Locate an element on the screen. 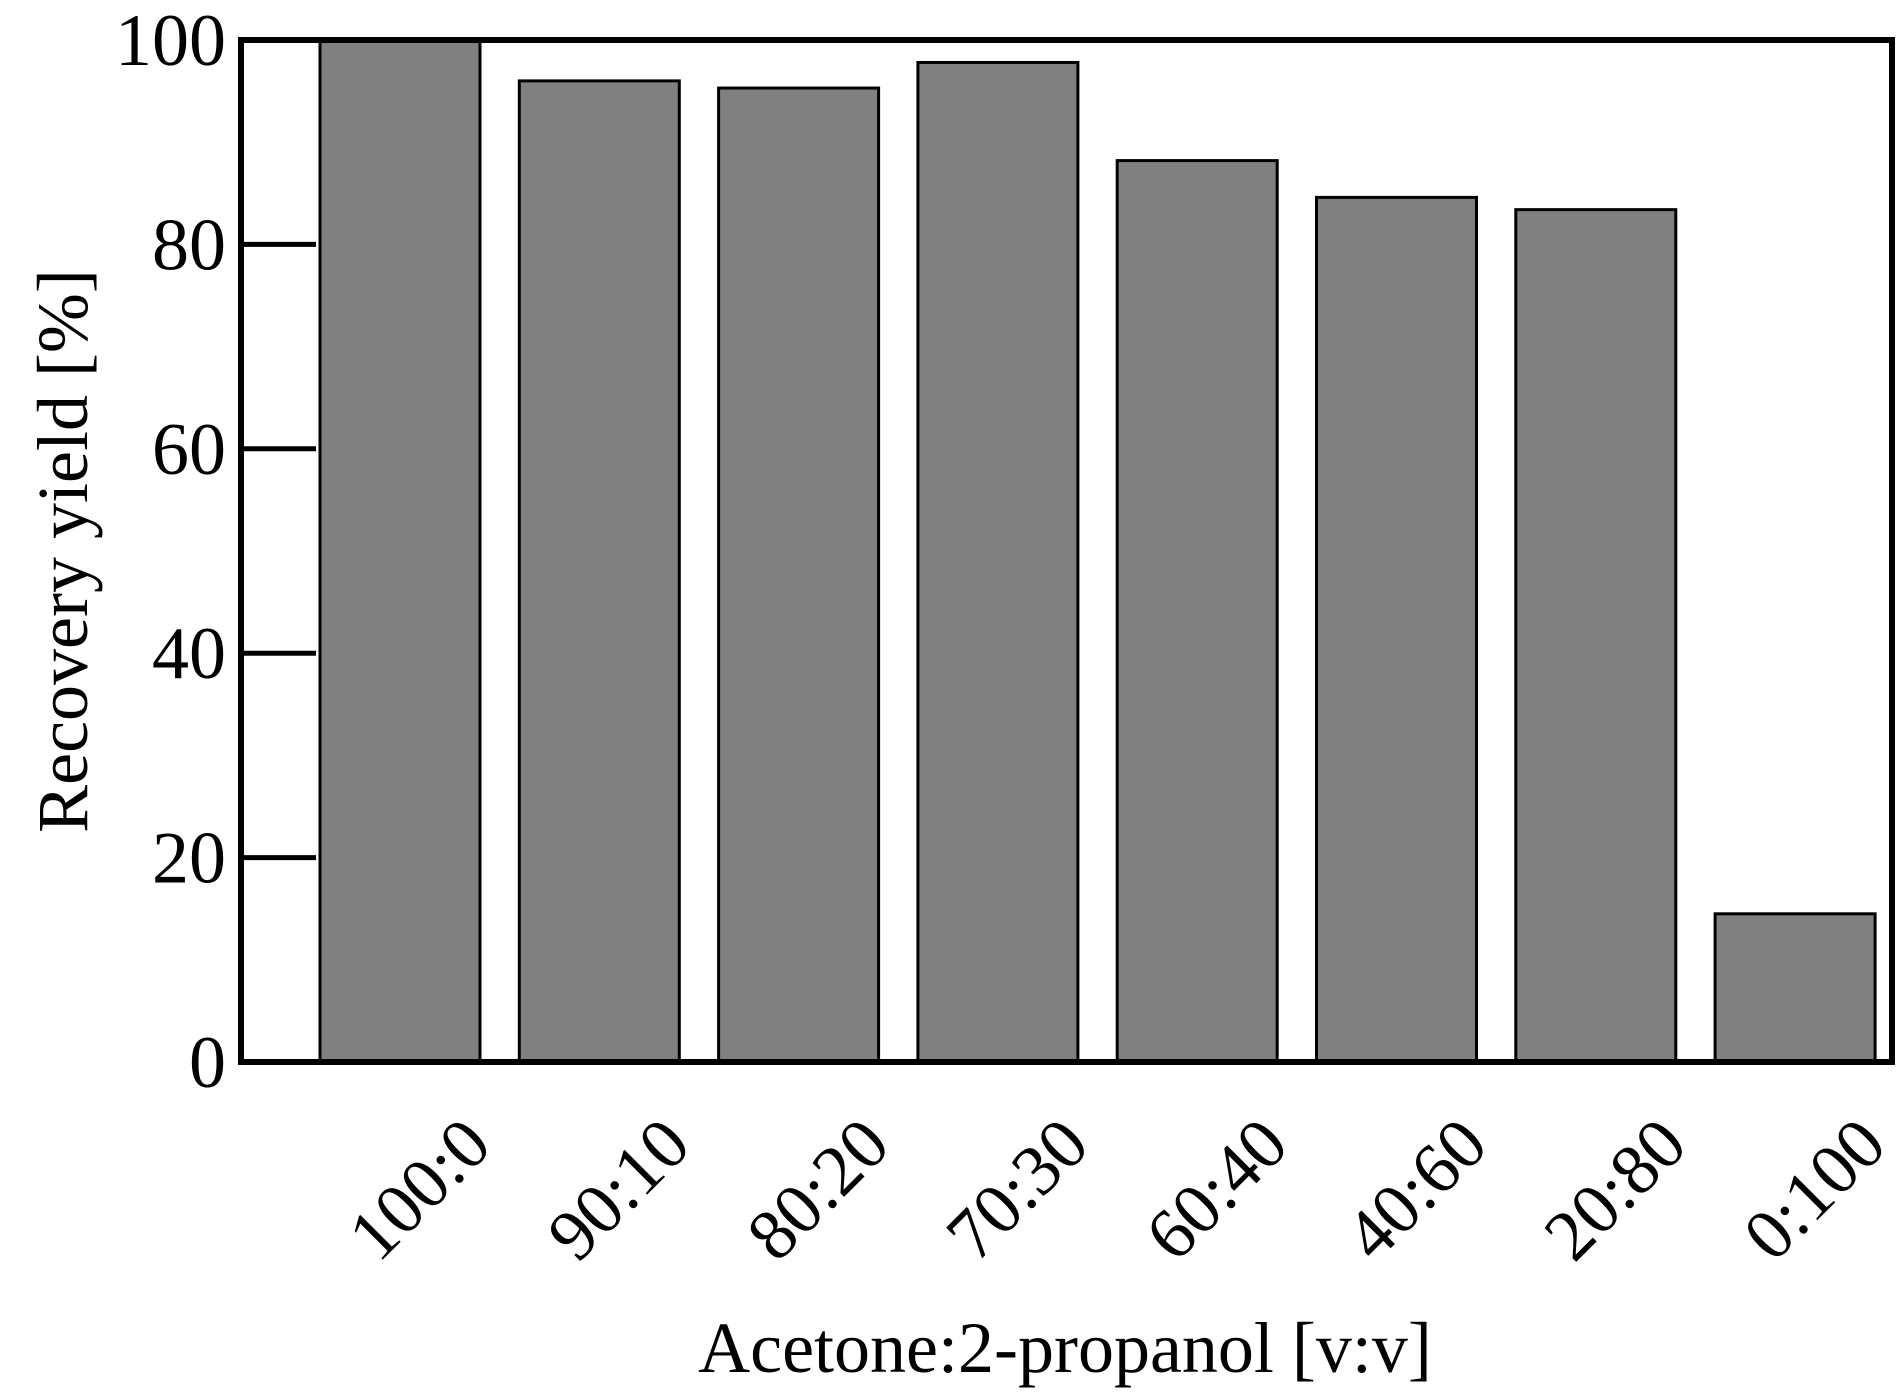 The image size is (1900, 1398). y-tick-label: 100 is located at coordinates (170, 41).